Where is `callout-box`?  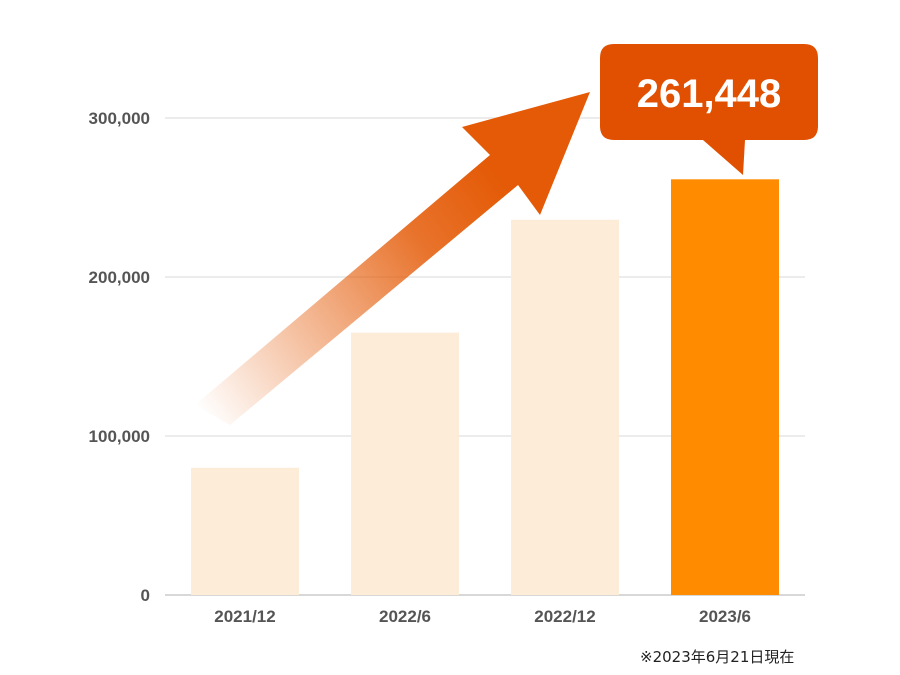
callout-box is located at coordinates (709, 109).